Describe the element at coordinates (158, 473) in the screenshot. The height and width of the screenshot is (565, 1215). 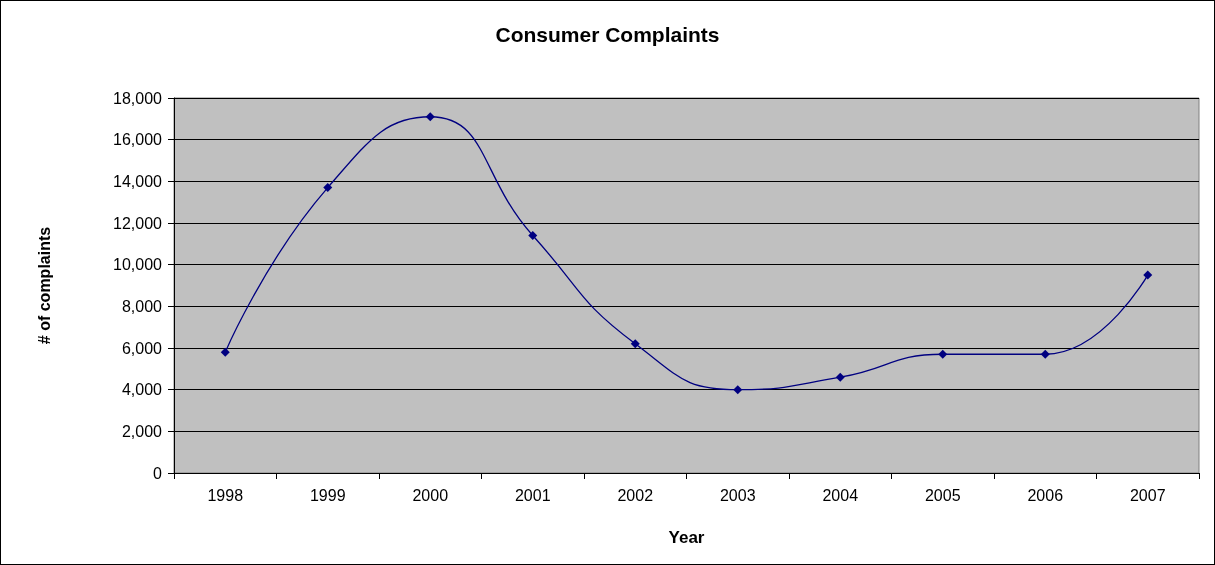
I see `y-tick-label: 0` at that location.